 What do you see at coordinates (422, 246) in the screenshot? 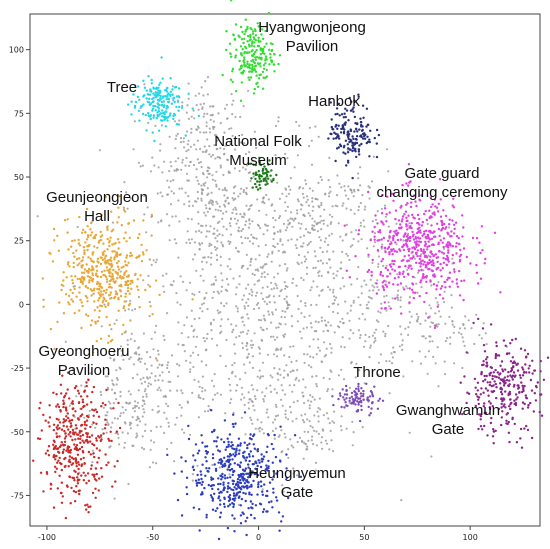
I see `cluster-gate-guard-changing-ceremony` at bounding box center [422, 246].